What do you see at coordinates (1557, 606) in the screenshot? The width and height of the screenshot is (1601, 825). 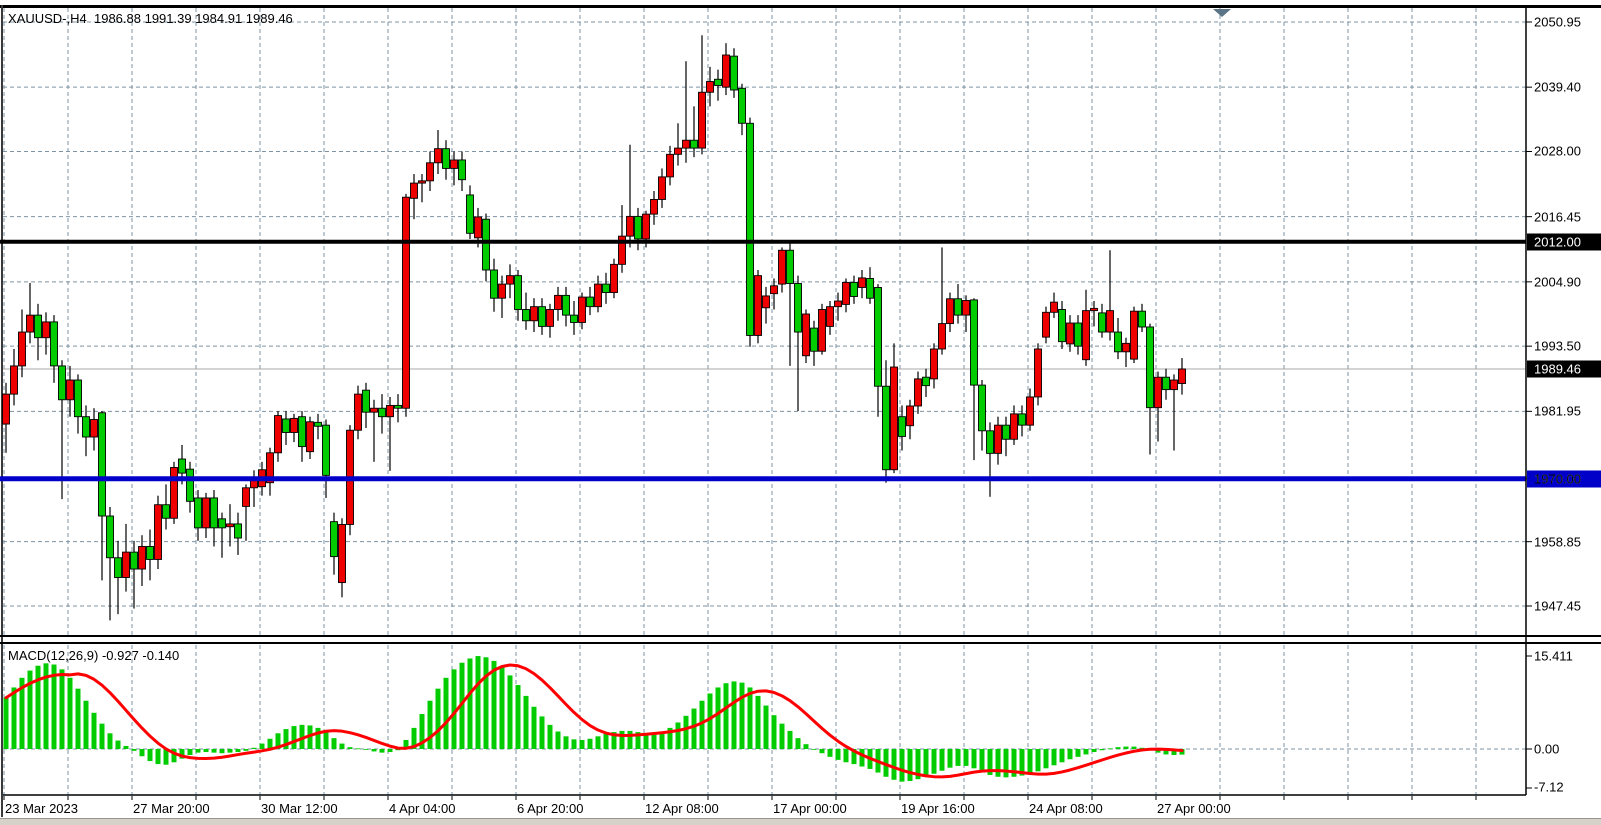 I see `price-axis-label: 1947.45` at bounding box center [1557, 606].